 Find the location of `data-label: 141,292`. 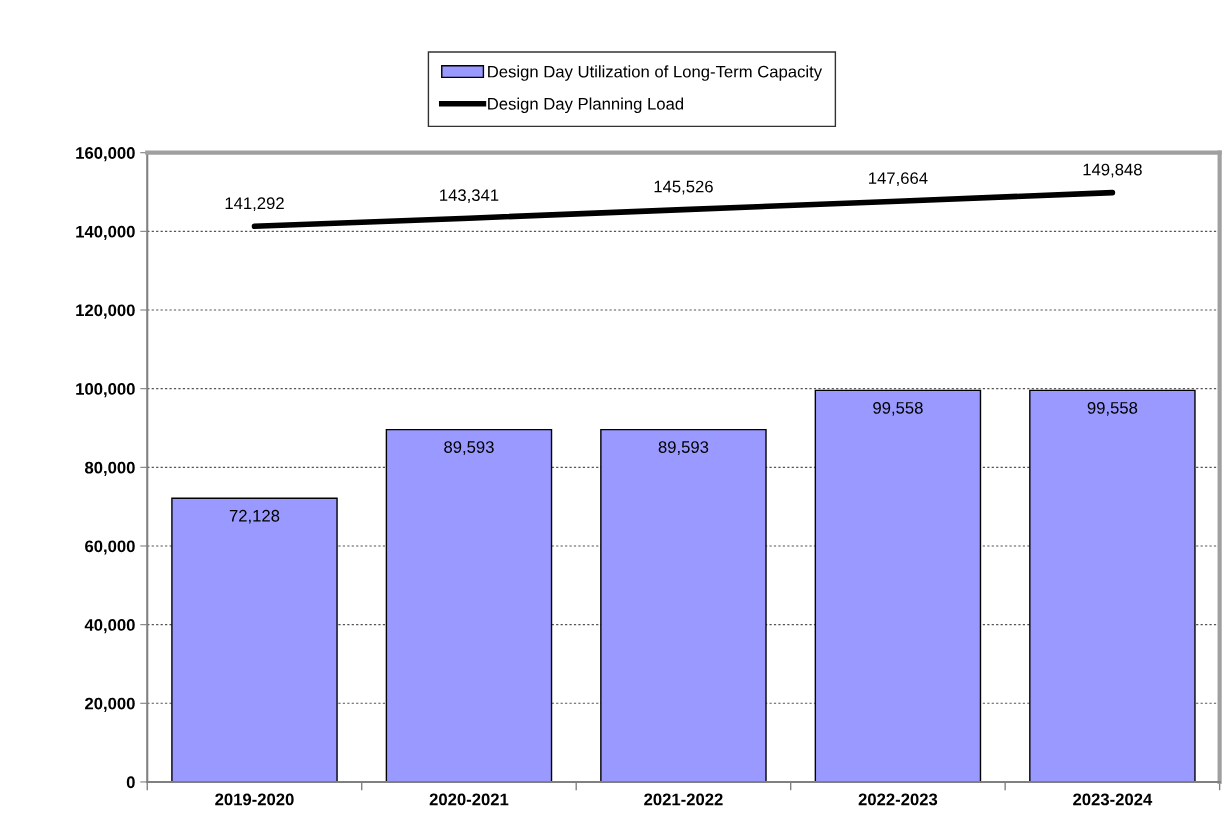

data-label: 141,292 is located at coordinates (254, 204).